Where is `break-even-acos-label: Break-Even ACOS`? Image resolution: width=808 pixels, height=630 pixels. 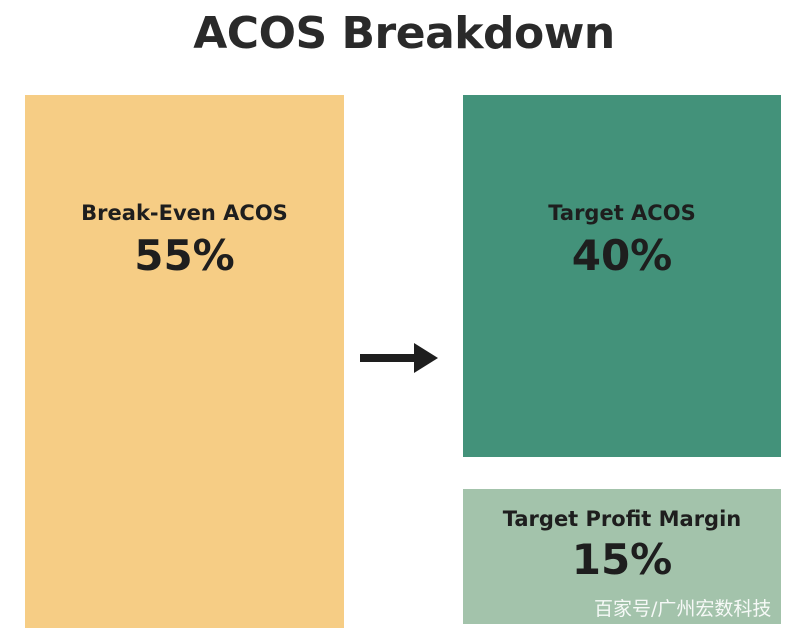
break-even-acos-label: Break-Even ACOS is located at coordinates (184, 213).